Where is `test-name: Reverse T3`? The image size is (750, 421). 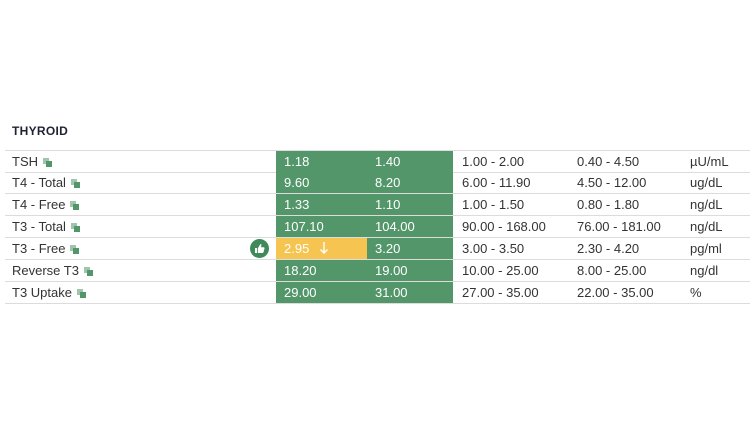
test-name: Reverse T3 is located at coordinates (52, 270).